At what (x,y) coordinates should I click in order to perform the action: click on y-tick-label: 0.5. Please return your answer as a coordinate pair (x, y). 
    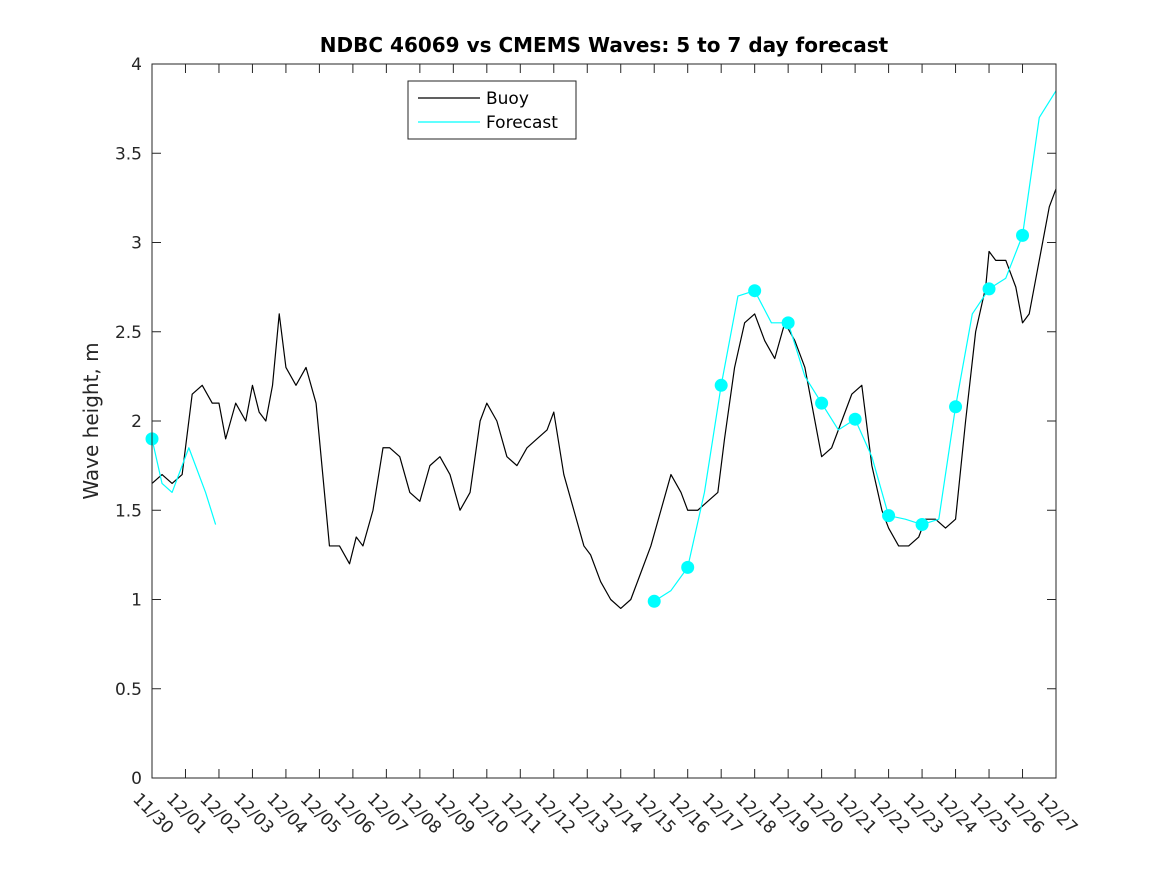
    Looking at the image, I should click on (128, 690).